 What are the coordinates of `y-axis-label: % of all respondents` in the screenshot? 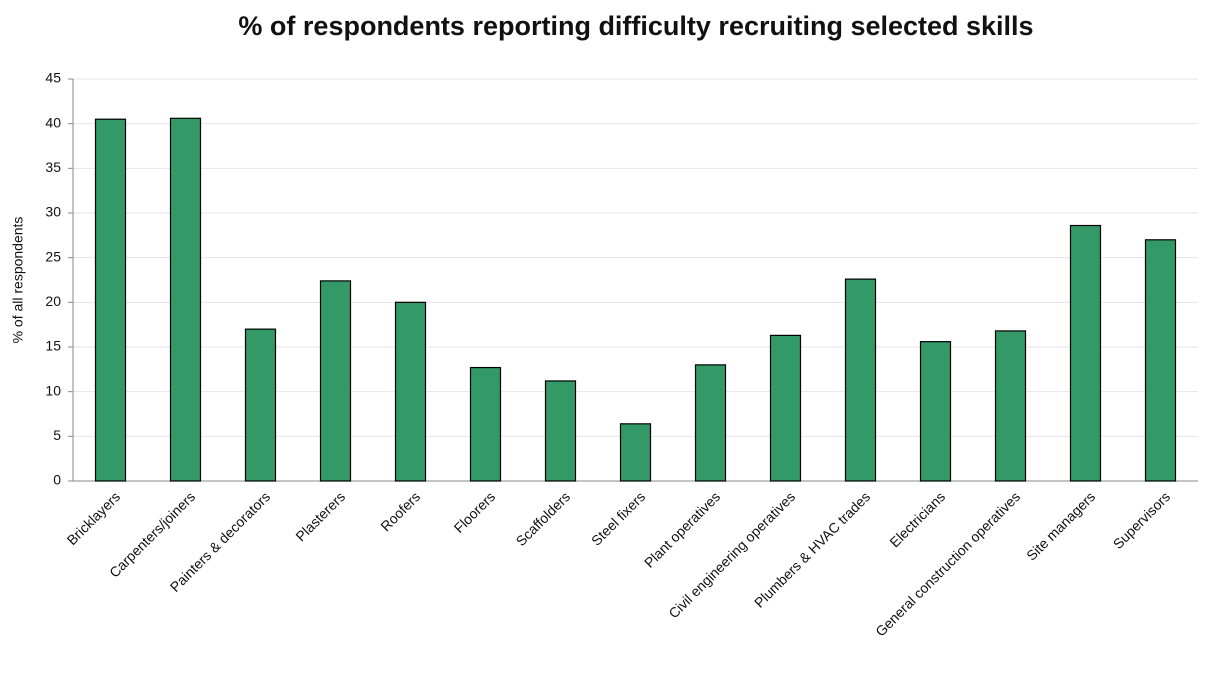 It's located at (18, 280).